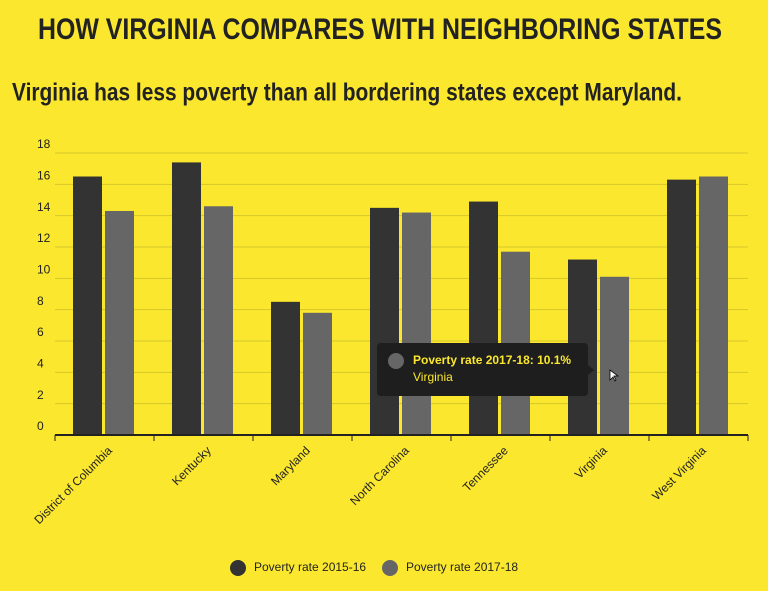 The width and height of the screenshot is (768, 591). Describe the element at coordinates (485, 468) in the screenshot. I see `x-tick-label: Tennessee` at that location.